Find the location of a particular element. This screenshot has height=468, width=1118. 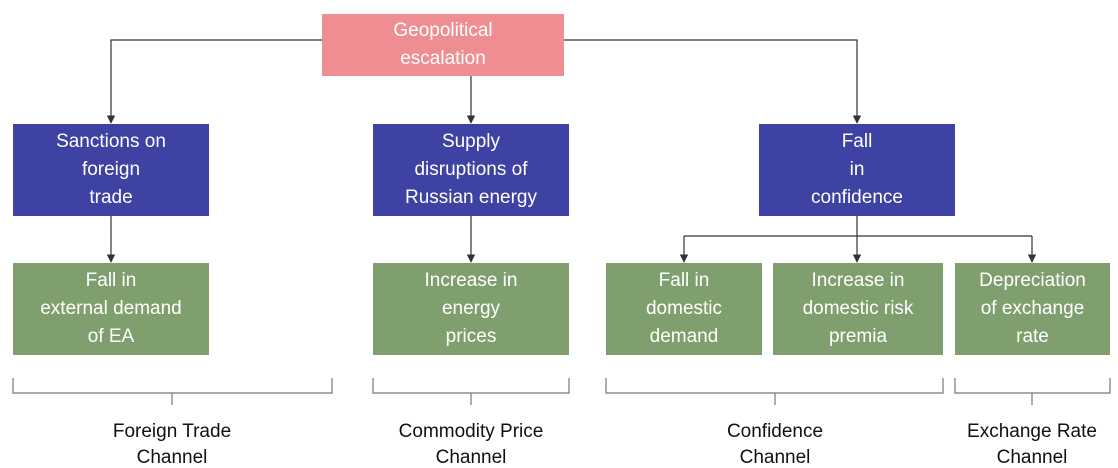

text-line: of EA is located at coordinates (111, 336).